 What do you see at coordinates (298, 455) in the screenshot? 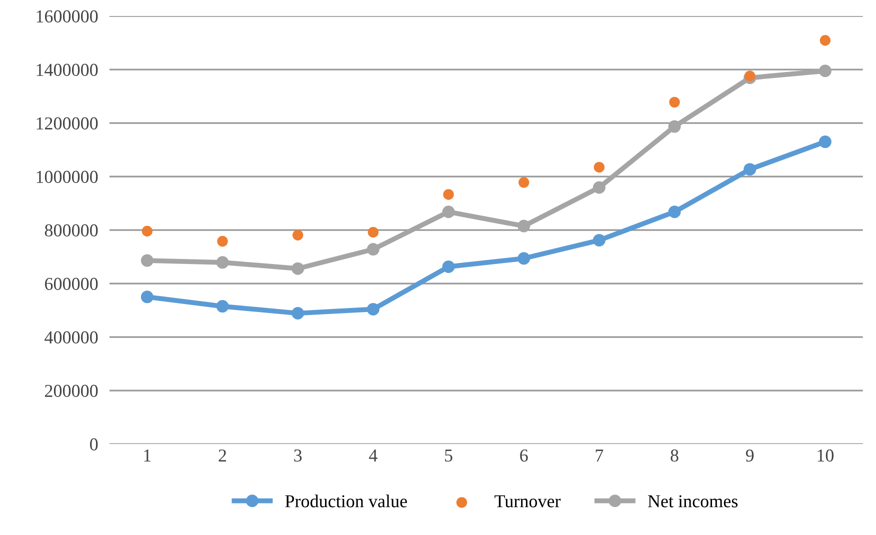
I see `x-tick-label: 3` at bounding box center [298, 455].